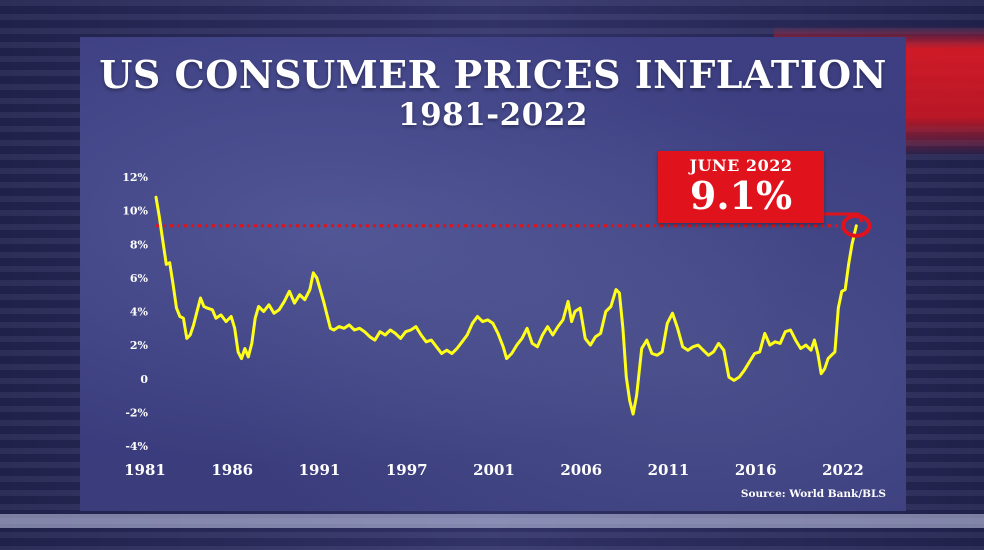  Describe the element at coordinates (136, 412) in the screenshot. I see `y-tick-label: -2%` at that location.